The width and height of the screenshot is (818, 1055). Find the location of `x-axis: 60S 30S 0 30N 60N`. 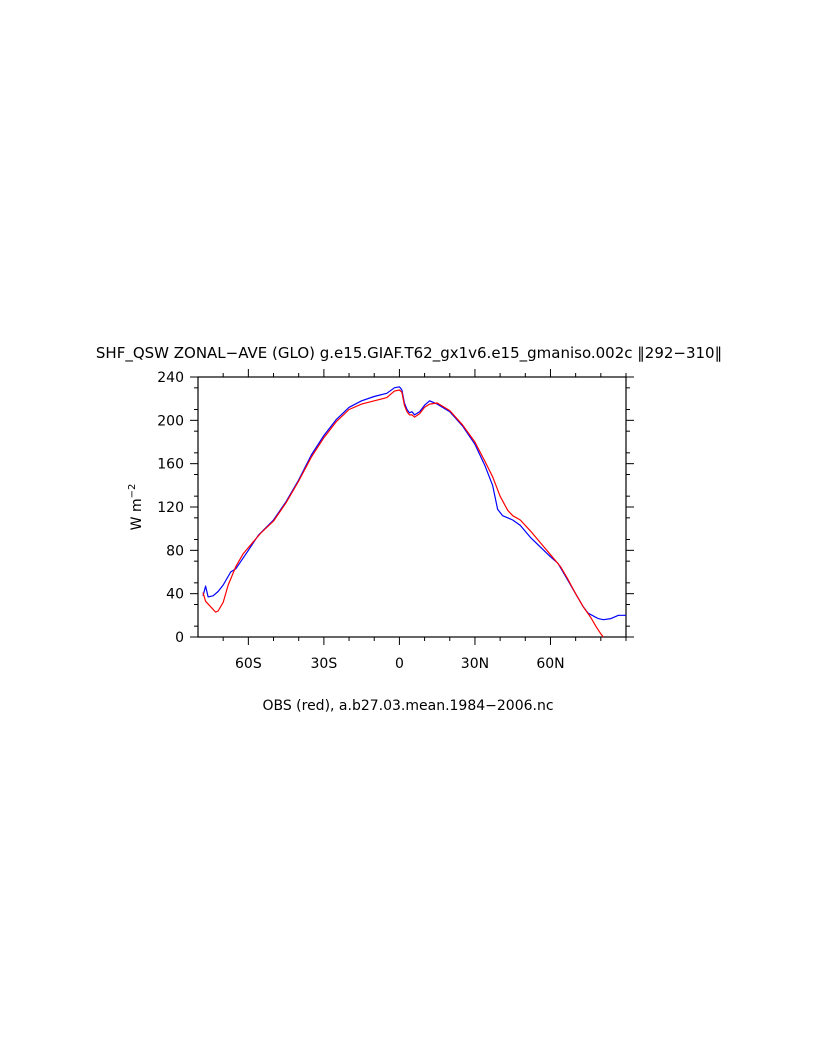

x-axis: 60S 30S 0 30N 60N is located at coordinates (424, 520).